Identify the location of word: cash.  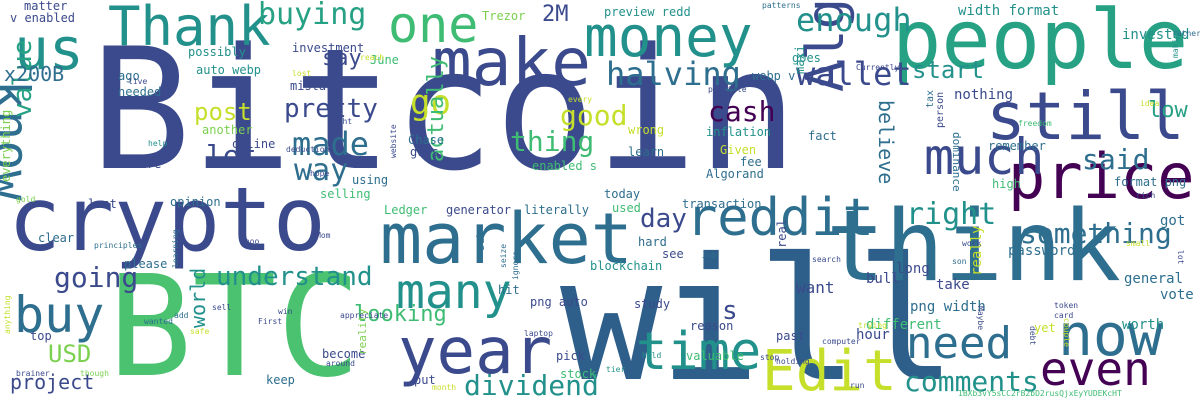
(742, 111).